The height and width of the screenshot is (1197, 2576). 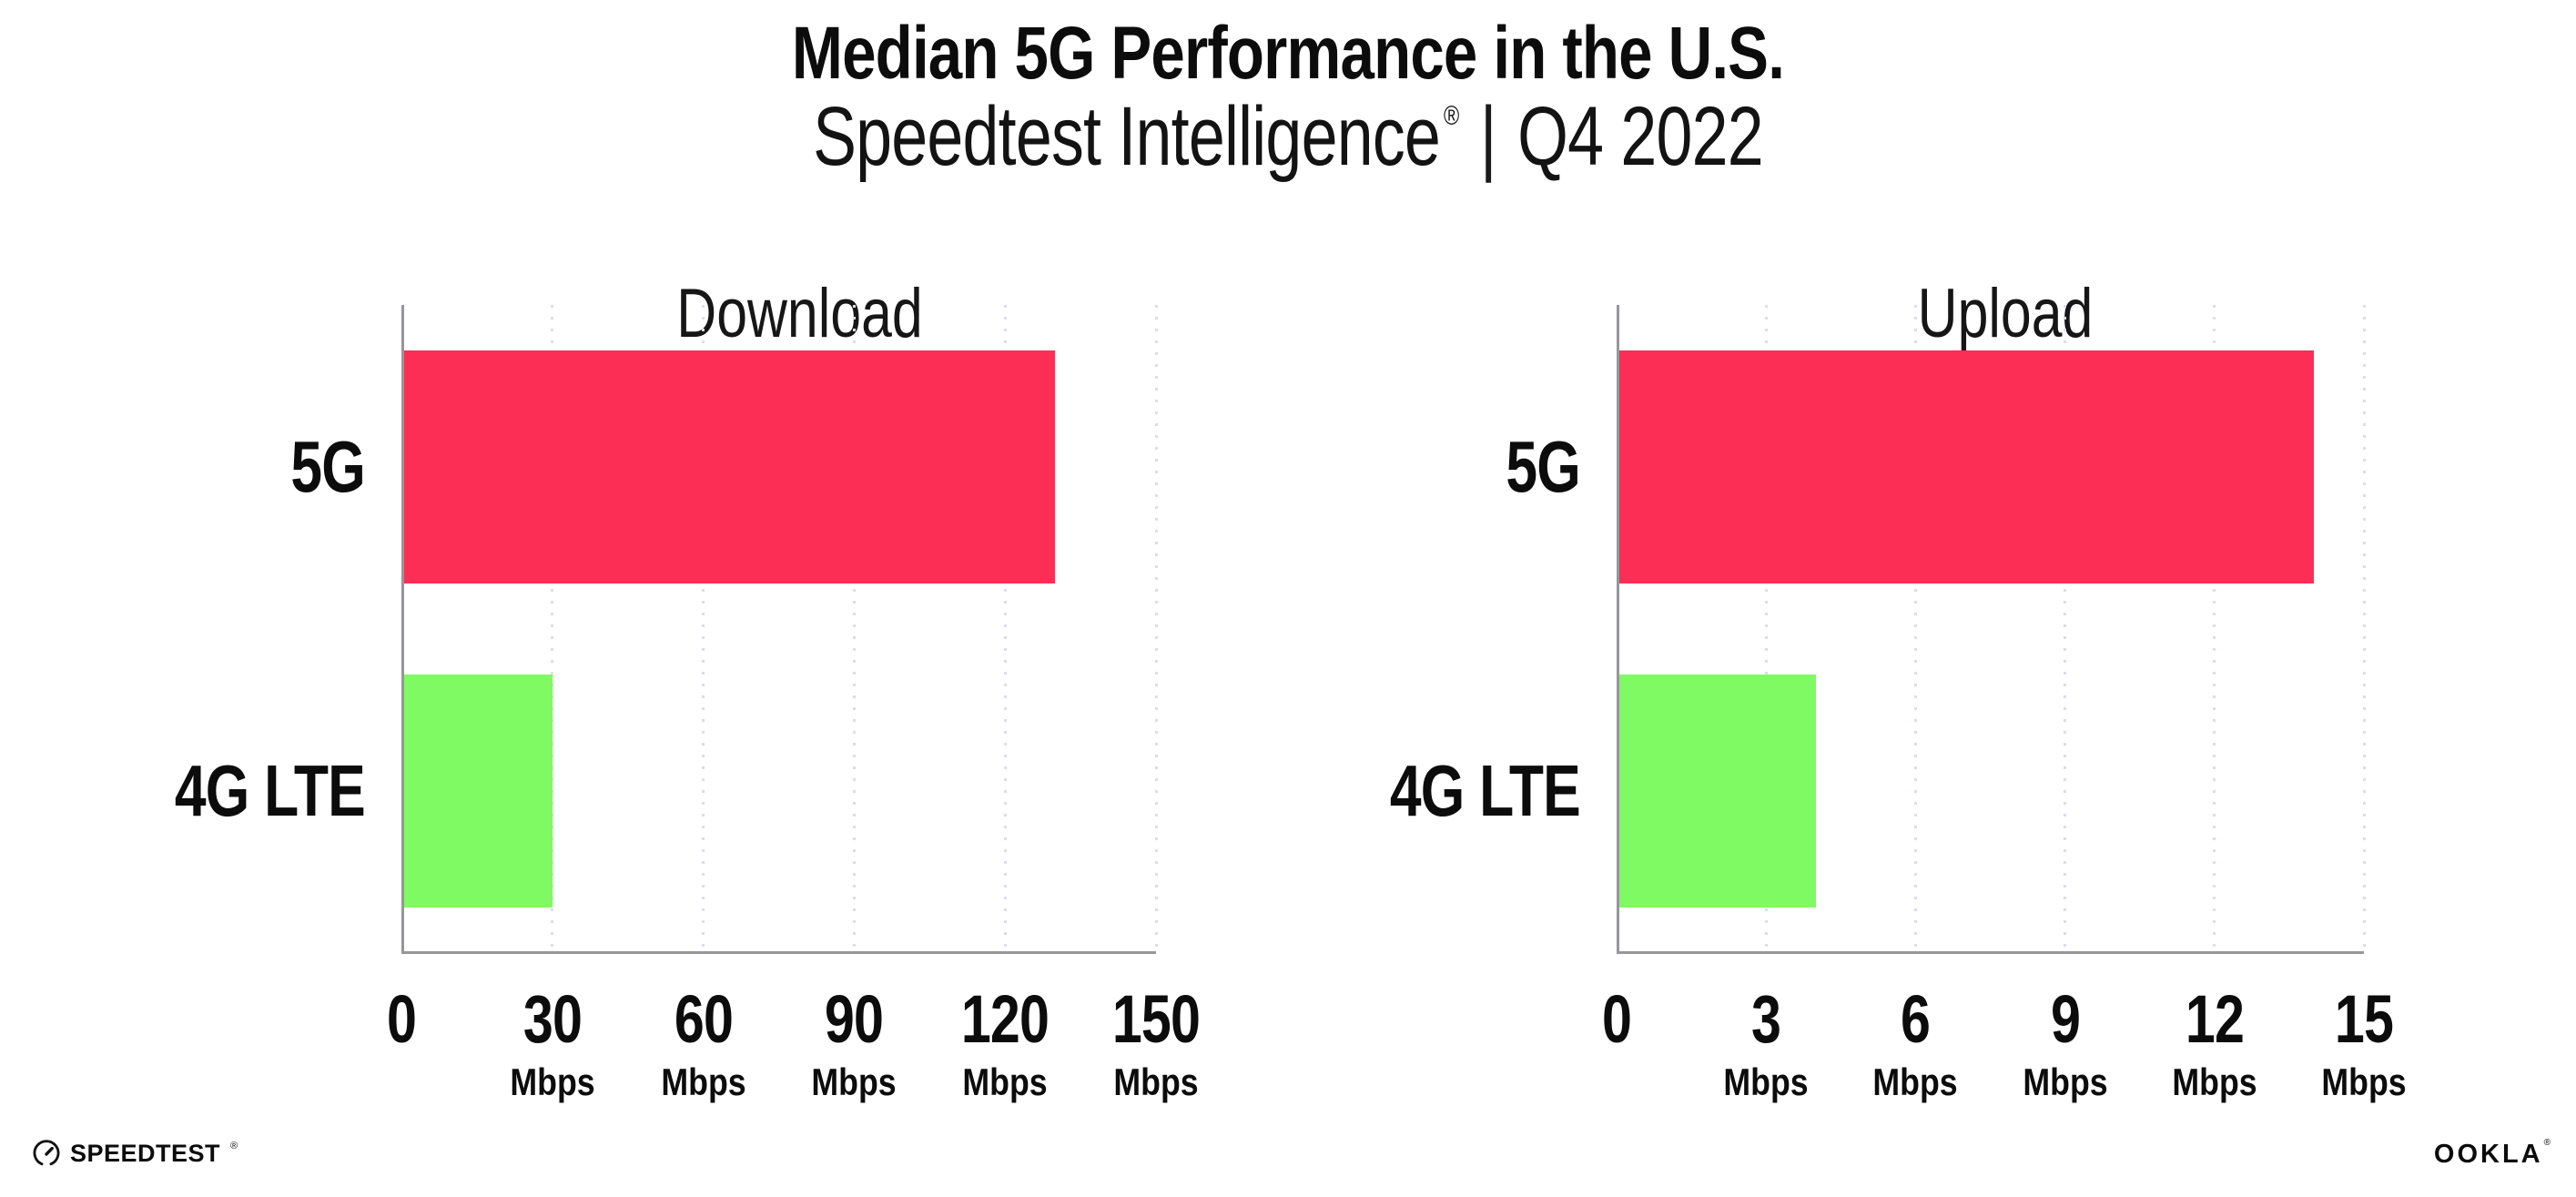 What do you see at coordinates (2065, 1019) in the screenshot?
I see `x-tick-label: 9` at bounding box center [2065, 1019].